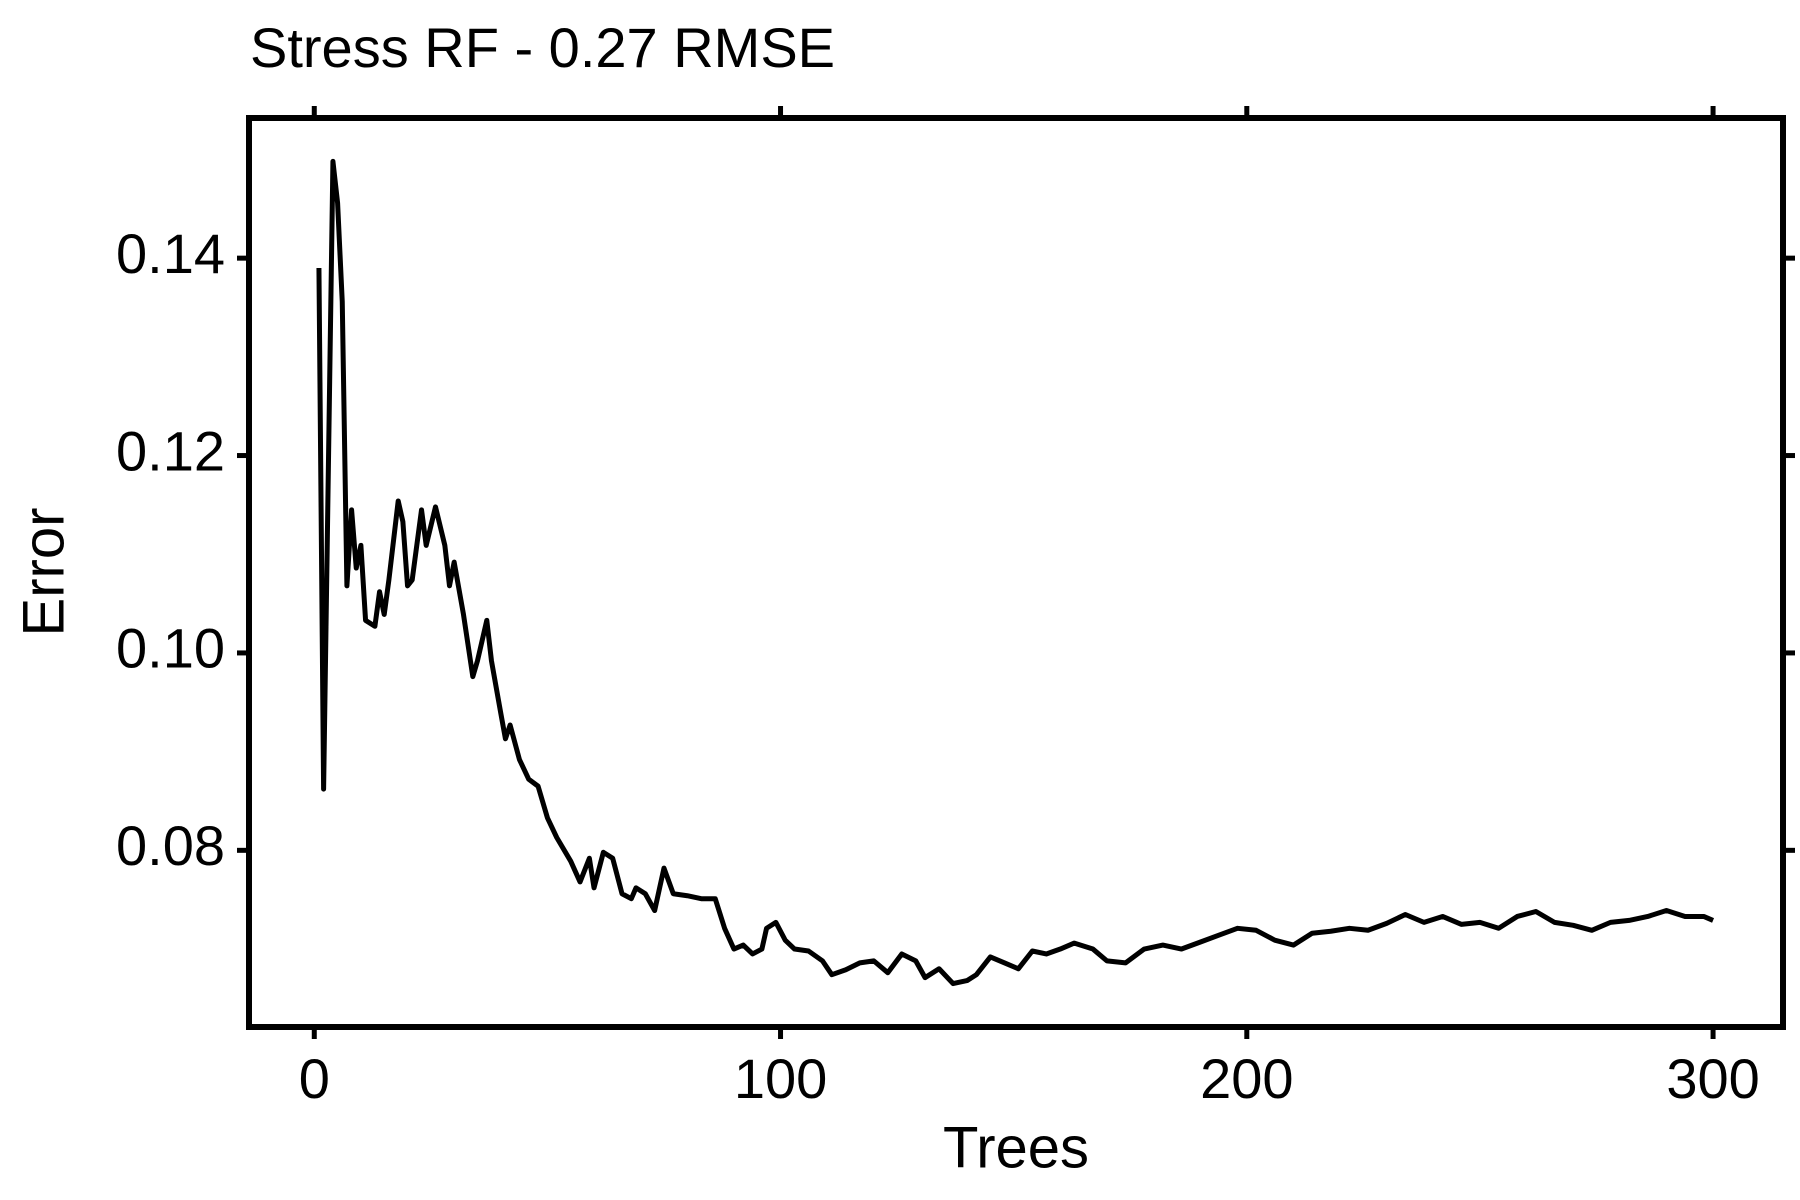  What do you see at coordinates (1246, 1078) in the screenshot?
I see `x-tick-label: 200` at bounding box center [1246, 1078].